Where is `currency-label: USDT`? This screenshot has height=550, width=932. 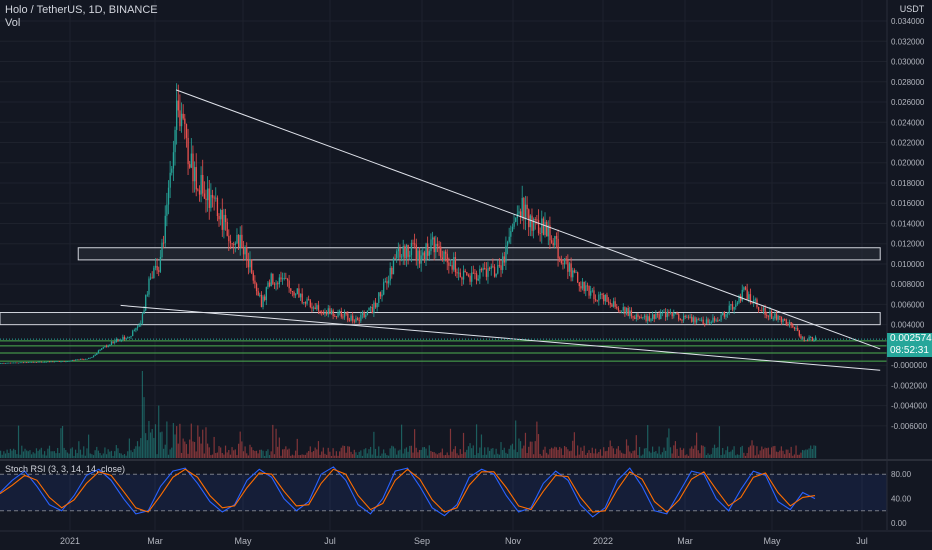
currency-label: USDT is located at coordinates (912, 9).